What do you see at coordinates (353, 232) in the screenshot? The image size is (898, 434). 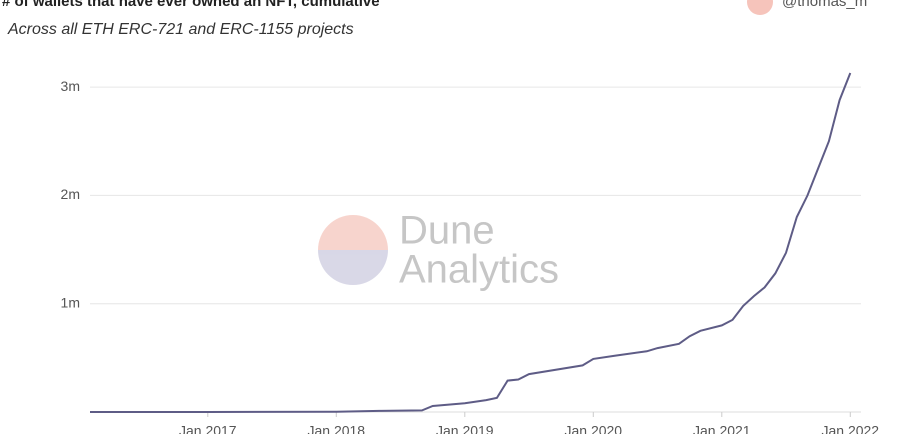 I see `watermark-logo-top` at bounding box center [353, 232].